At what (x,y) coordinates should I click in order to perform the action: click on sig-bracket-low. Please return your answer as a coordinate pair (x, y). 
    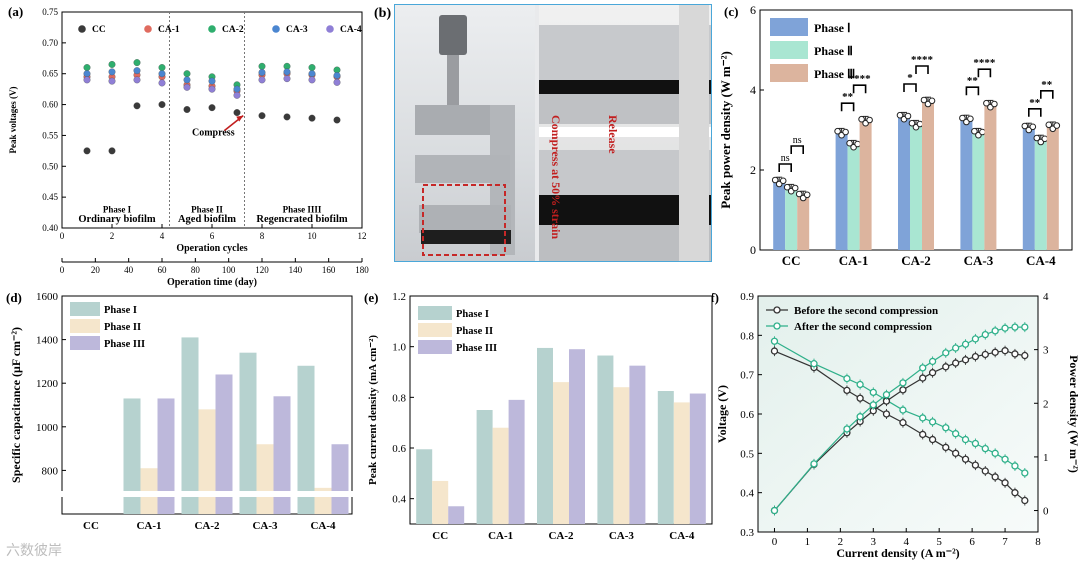
    Looking at the image, I should click on (1035, 112).